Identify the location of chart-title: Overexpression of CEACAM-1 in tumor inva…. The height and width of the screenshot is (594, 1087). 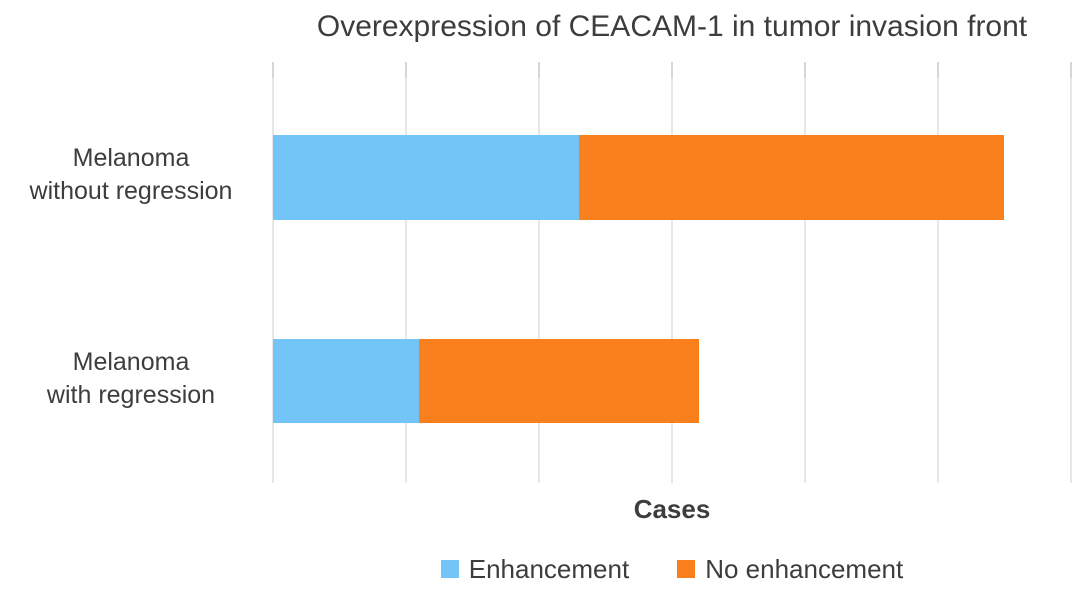
(672, 26).